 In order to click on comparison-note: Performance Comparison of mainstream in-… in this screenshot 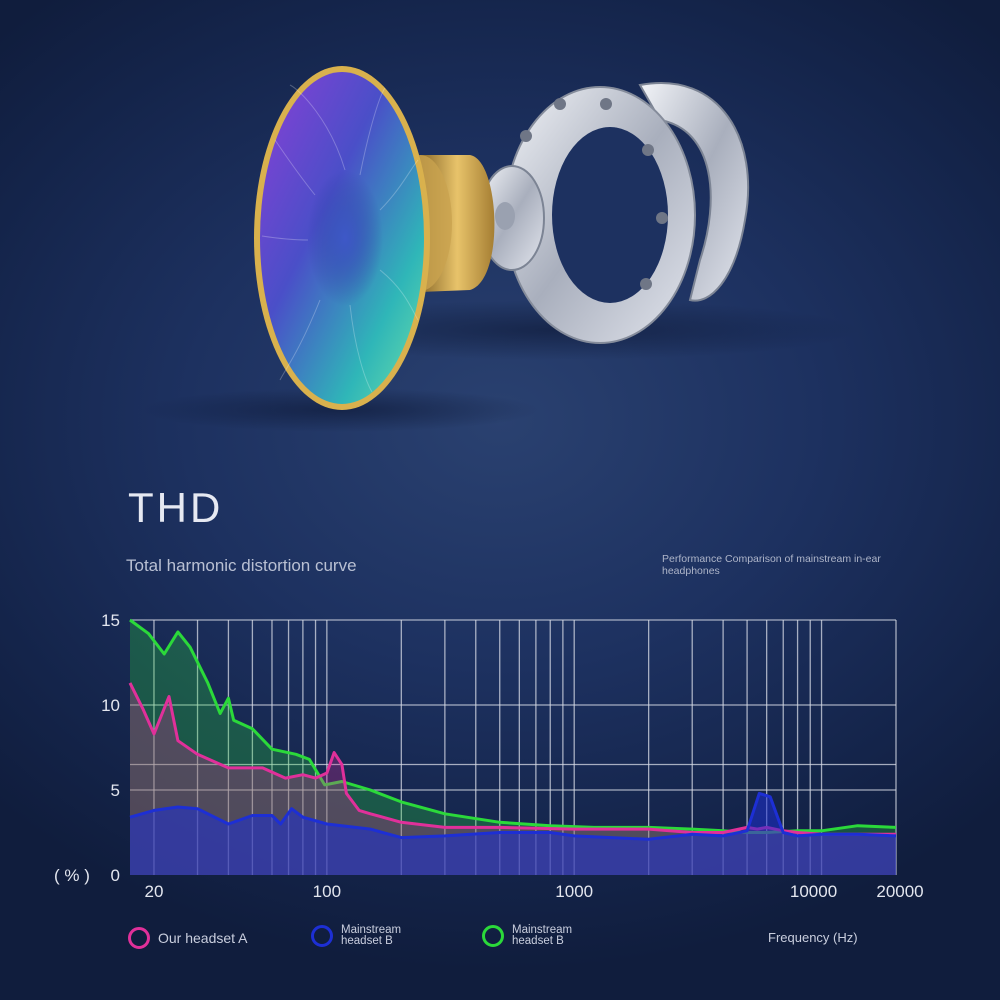, I will do `click(771, 565)`.